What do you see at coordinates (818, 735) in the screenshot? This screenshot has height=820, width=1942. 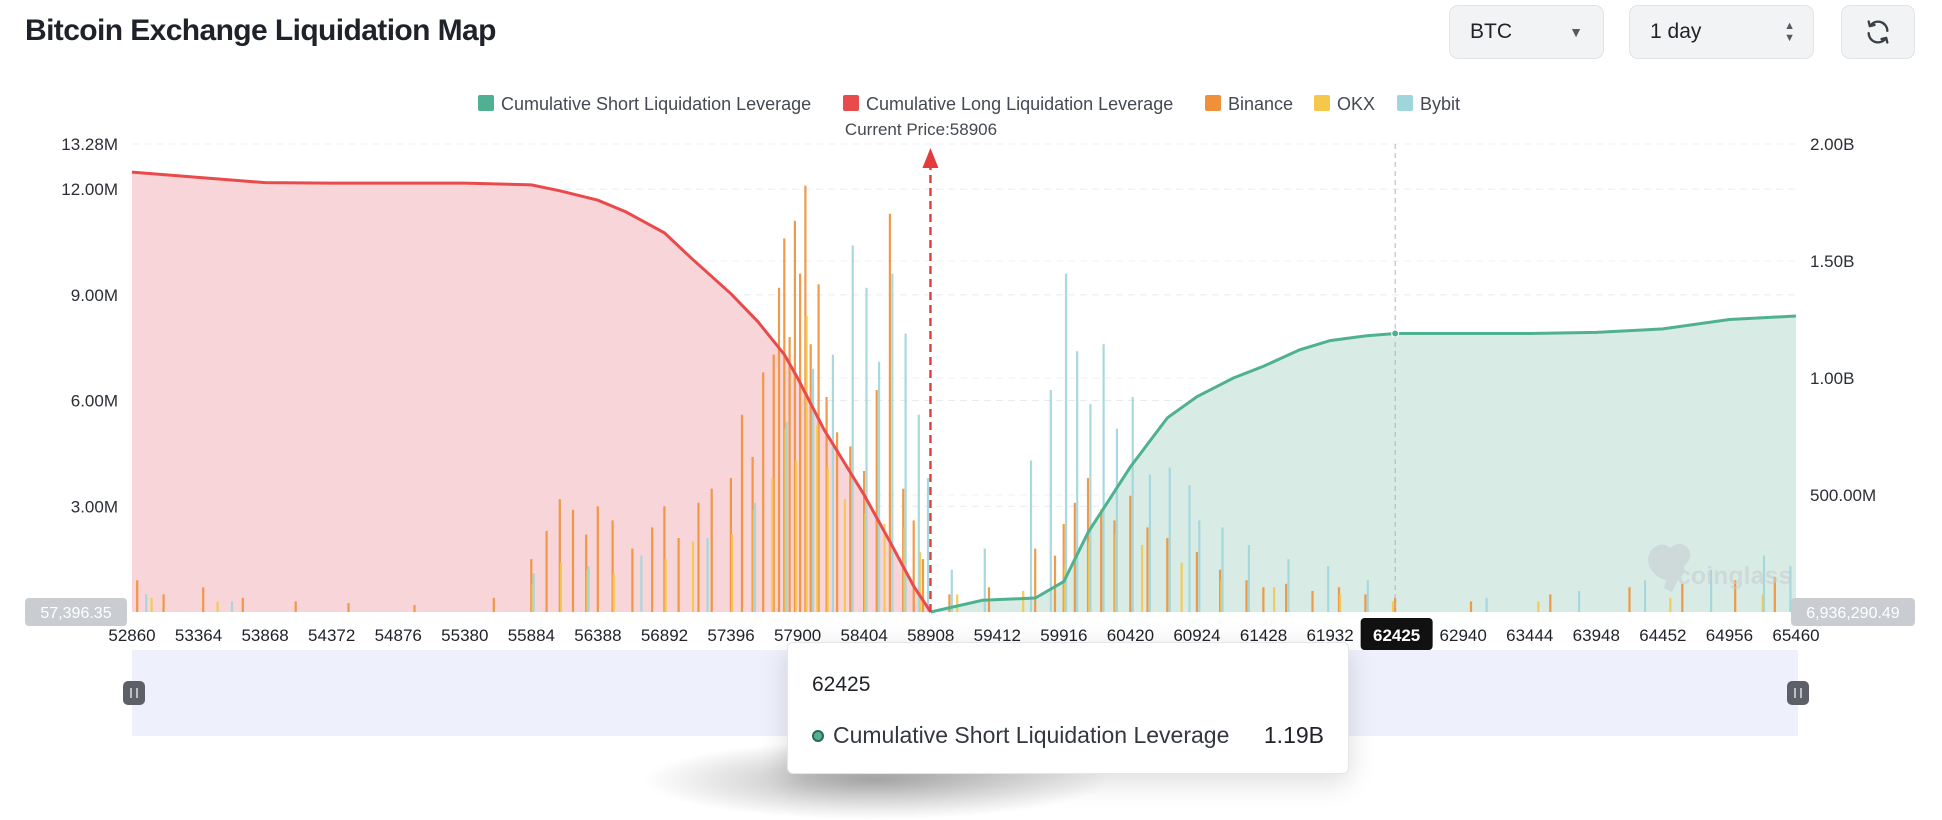 I see `series-dot-icon` at bounding box center [818, 735].